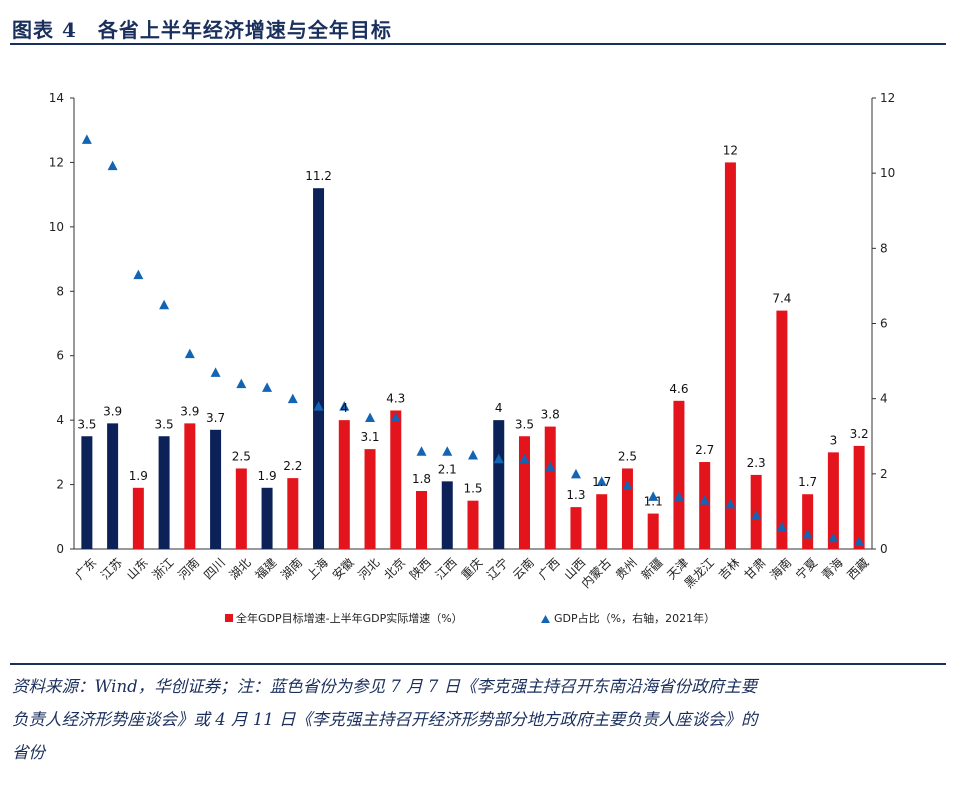 Image resolution: width=958 pixels, height=787 pixels. Describe the element at coordinates (704, 450) in the screenshot. I see `bar-value-label: 2.7` at that location.